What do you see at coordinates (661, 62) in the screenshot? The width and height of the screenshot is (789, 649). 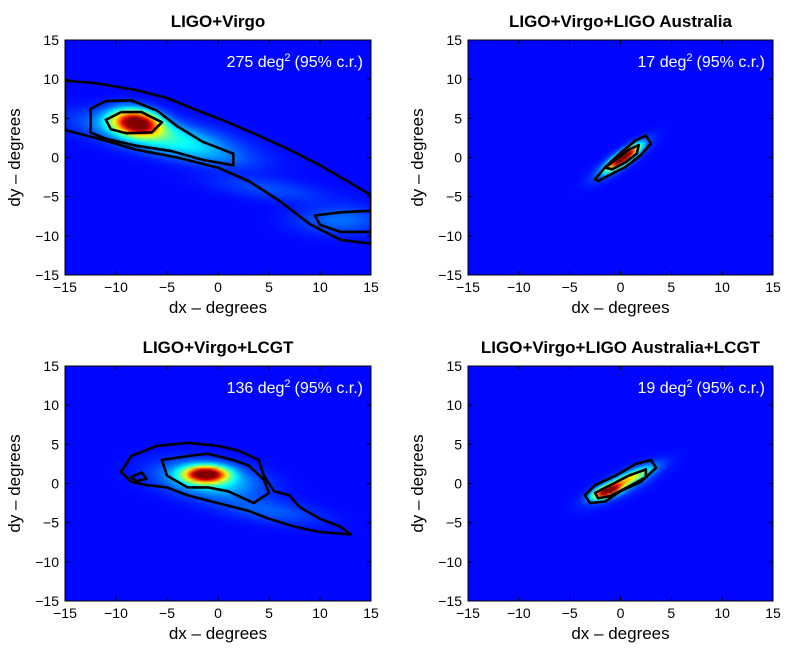 I see `area-value: 17 deg` at bounding box center [661, 62].